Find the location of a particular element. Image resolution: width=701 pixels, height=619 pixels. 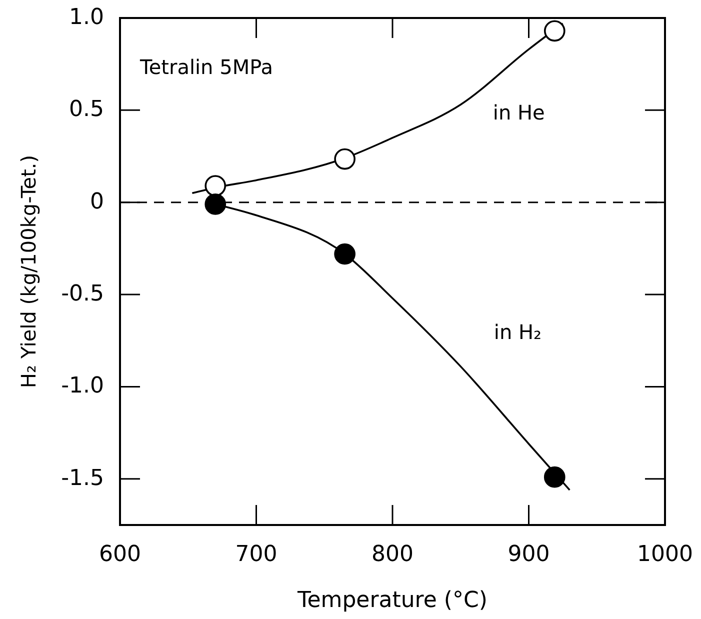

y-axis-title: H₂ Yield (kg/100kg-Tet.) is located at coordinates (28, 271).